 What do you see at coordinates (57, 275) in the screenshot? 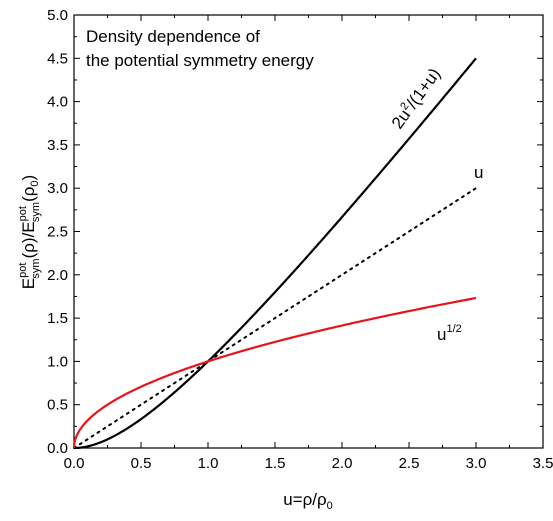
I see `y-tick-label: 2.0` at bounding box center [57, 275].